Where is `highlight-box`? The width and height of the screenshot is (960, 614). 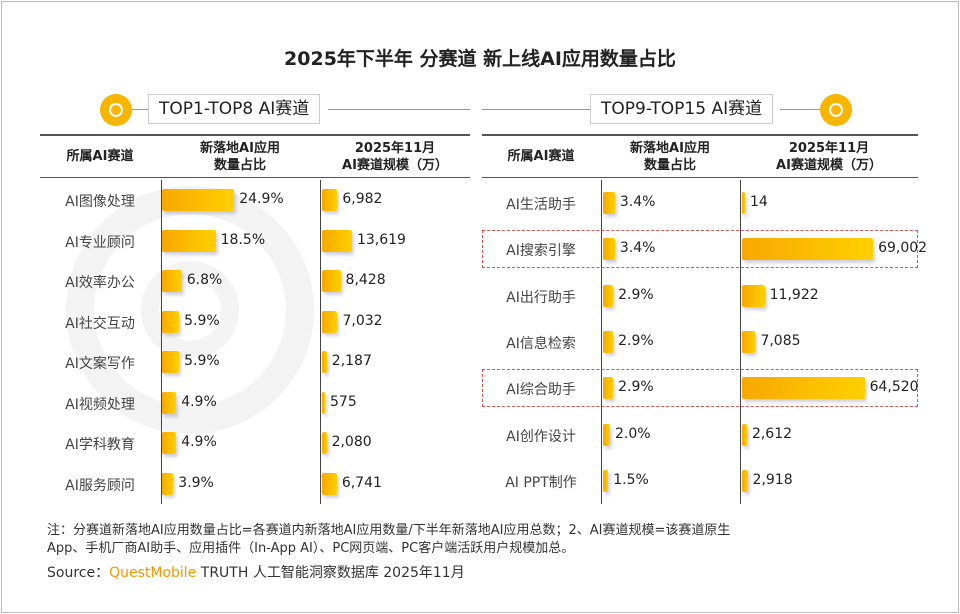
highlight-box is located at coordinates (700, 249).